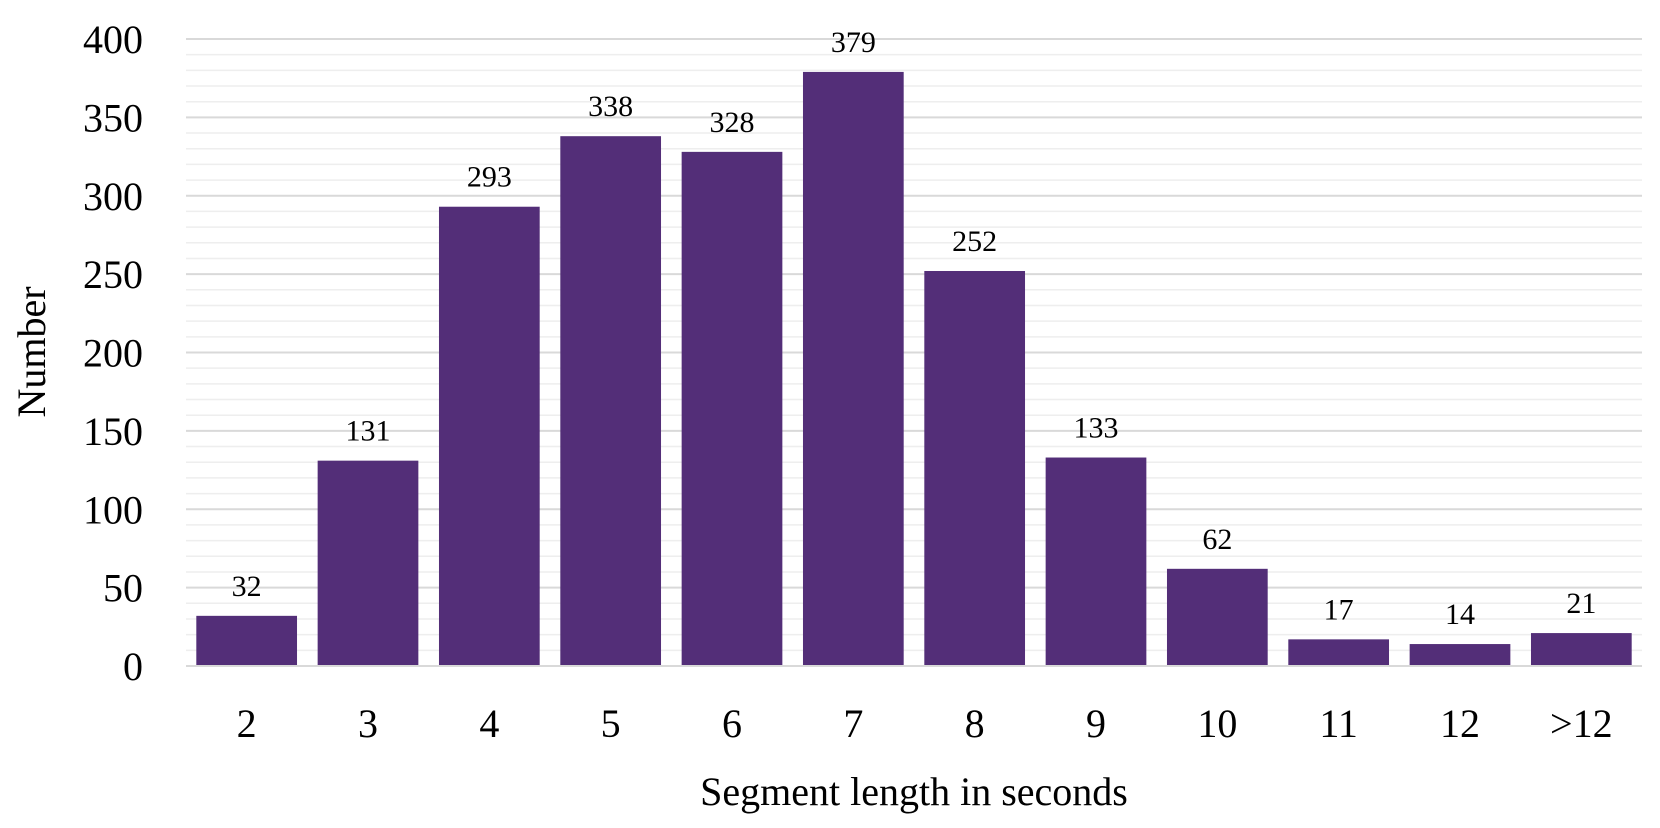 The width and height of the screenshot is (1660, 828). Describe the element at coordinates (1217, 539) in the screenshot. I see `data-label: 62` at that location.